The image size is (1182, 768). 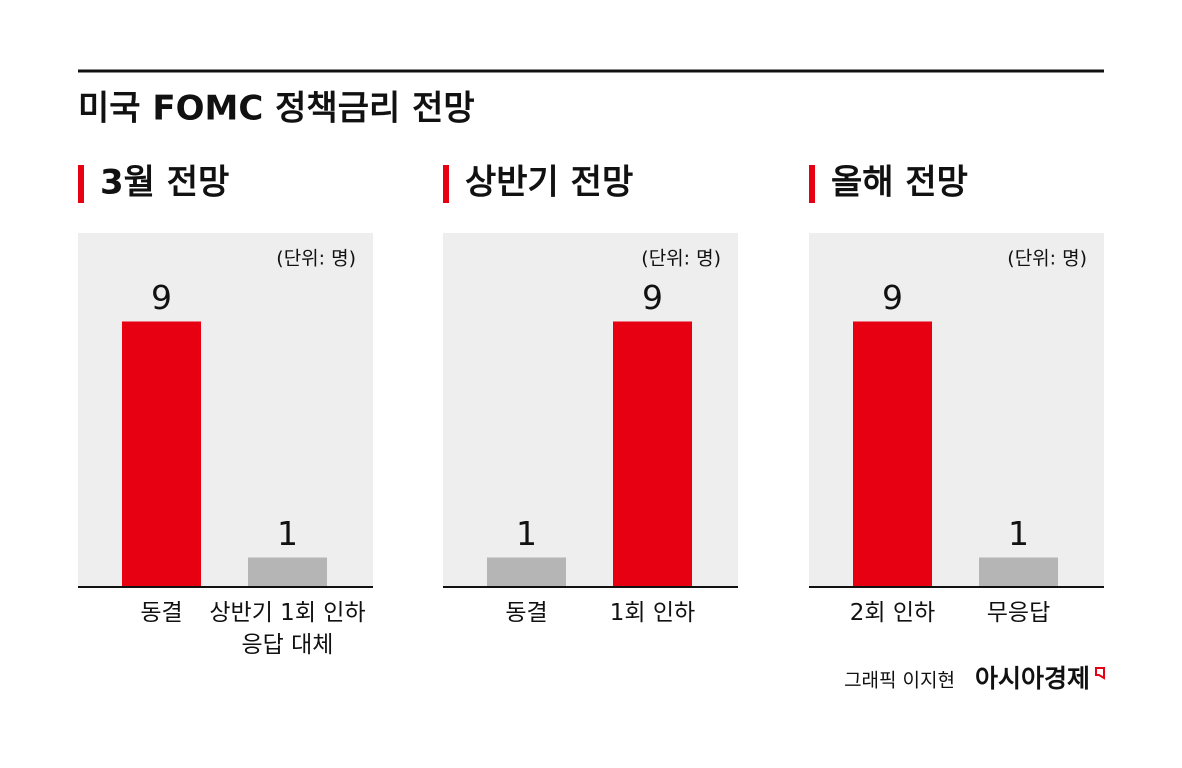 What do you see at coordinates (549, 183) in the screenshot?
I see `panel-title: 상반기 전망` at bounding box center [549, 183].